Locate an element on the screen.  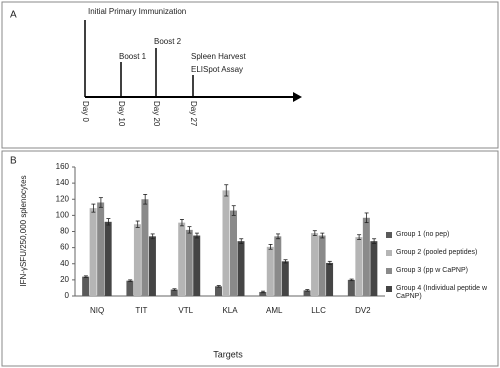
timeline-day-label: Day 27 is located at coordinates (193, 114).